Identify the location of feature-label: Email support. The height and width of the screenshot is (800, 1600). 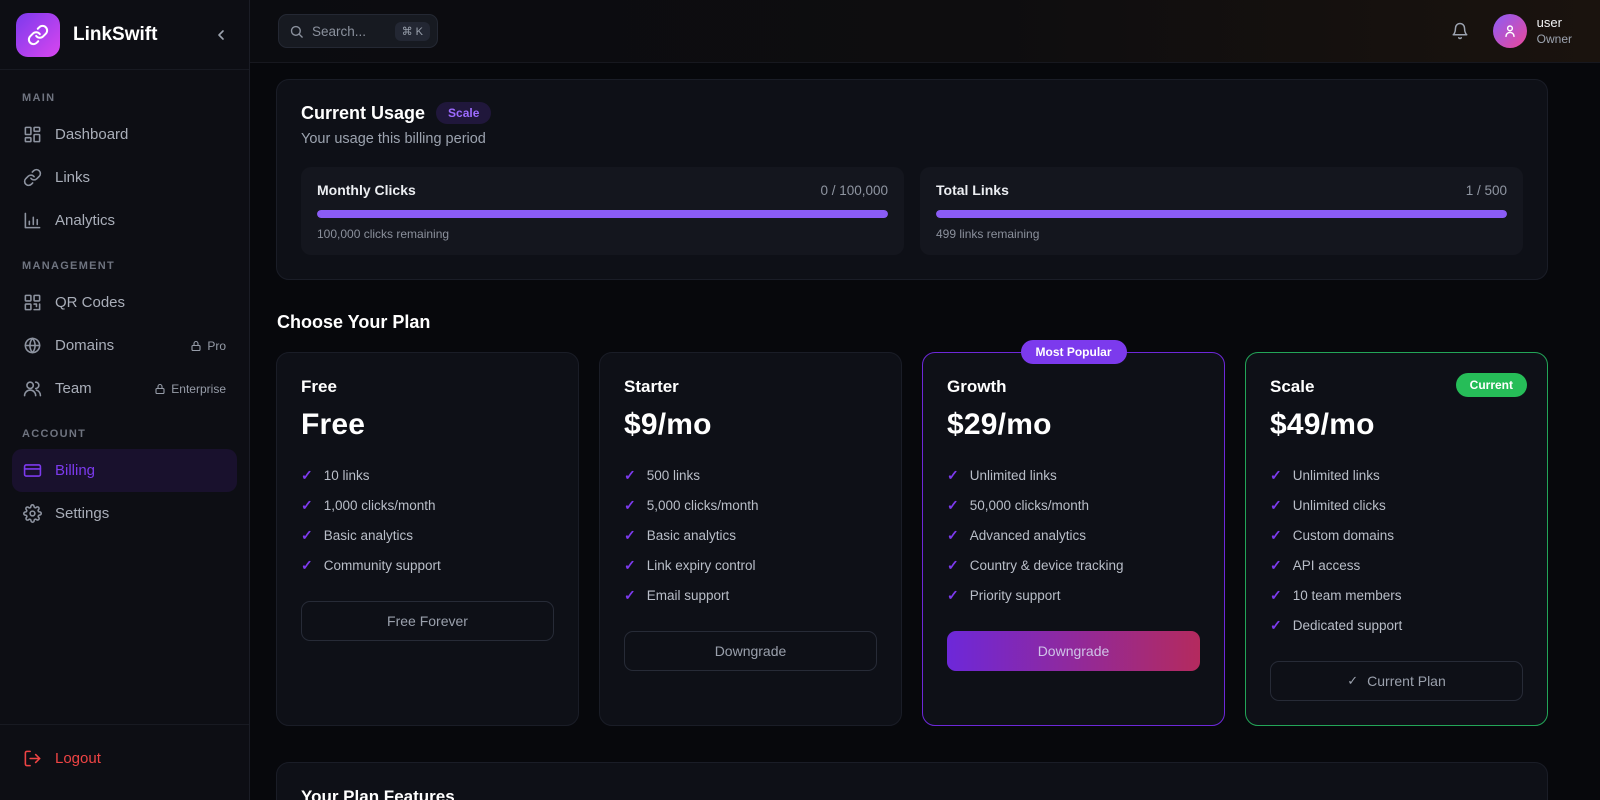
(688, 595).